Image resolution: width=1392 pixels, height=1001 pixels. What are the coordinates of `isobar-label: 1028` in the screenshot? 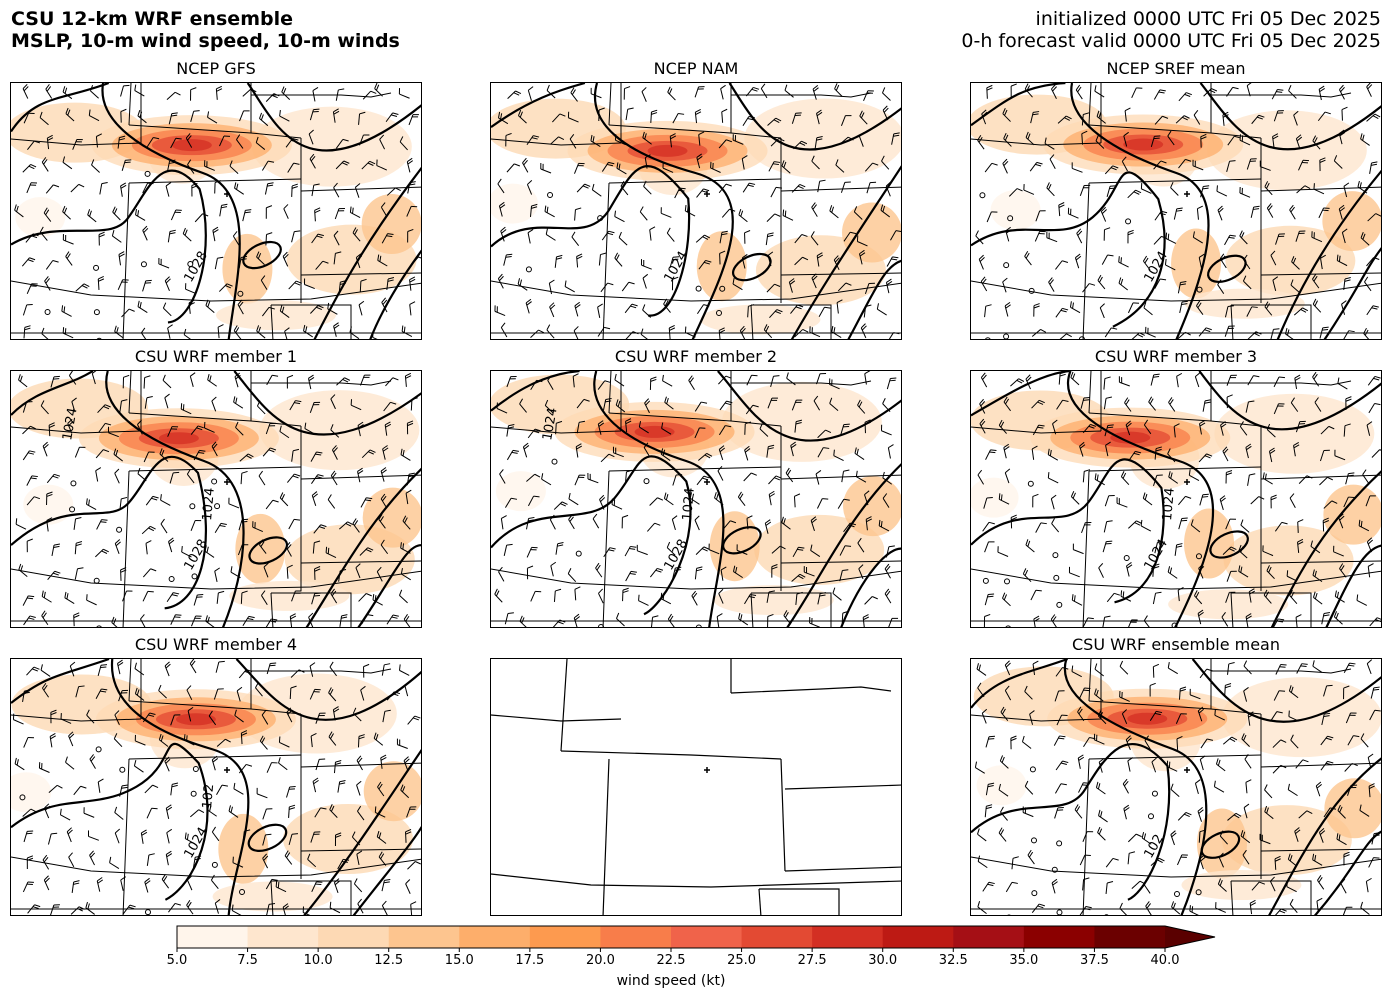 It's located at (196, 555).